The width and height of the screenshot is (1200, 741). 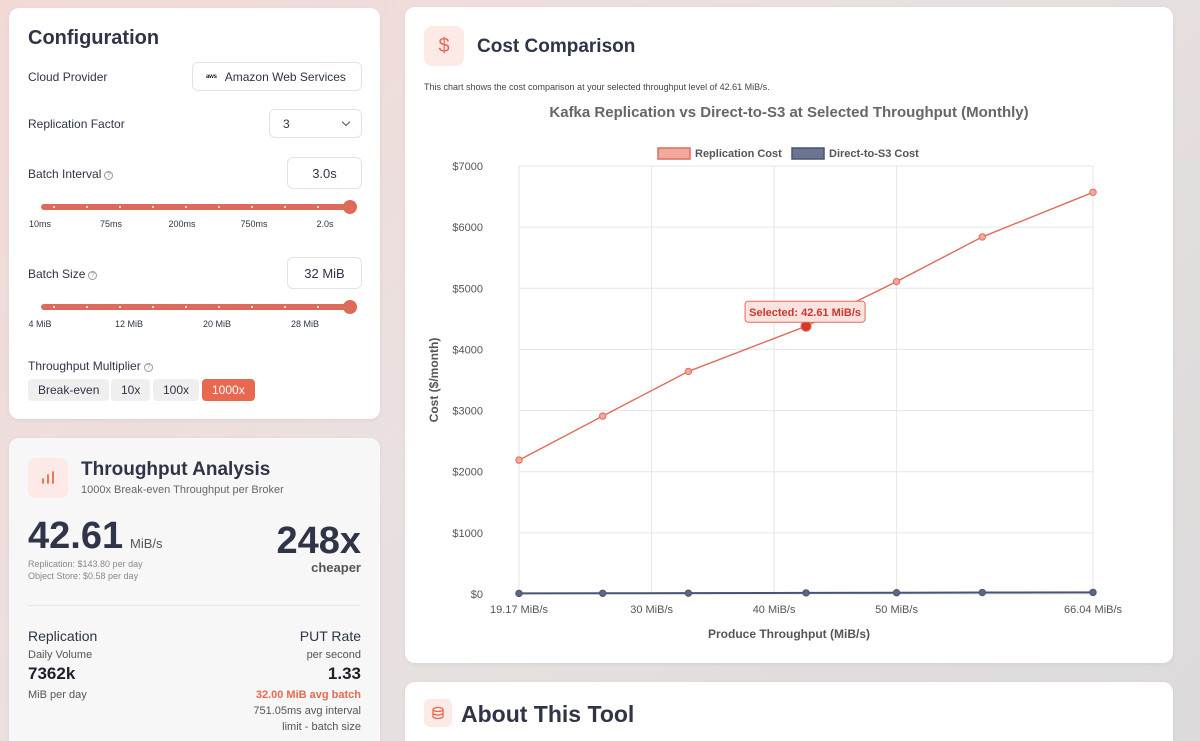 What do you see at coordinates (254, 224) in the screenshot?
I see `batch-interval-tick: 750ms` at bounding box center [254, 224].